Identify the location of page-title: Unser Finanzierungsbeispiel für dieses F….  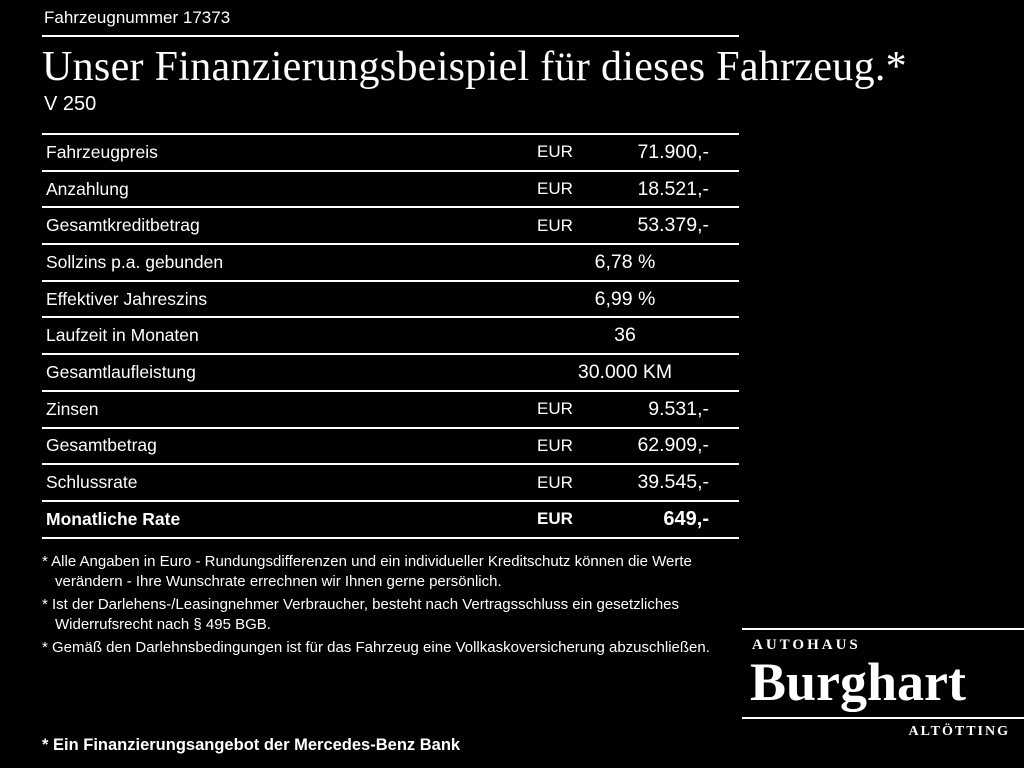
(474, 67).